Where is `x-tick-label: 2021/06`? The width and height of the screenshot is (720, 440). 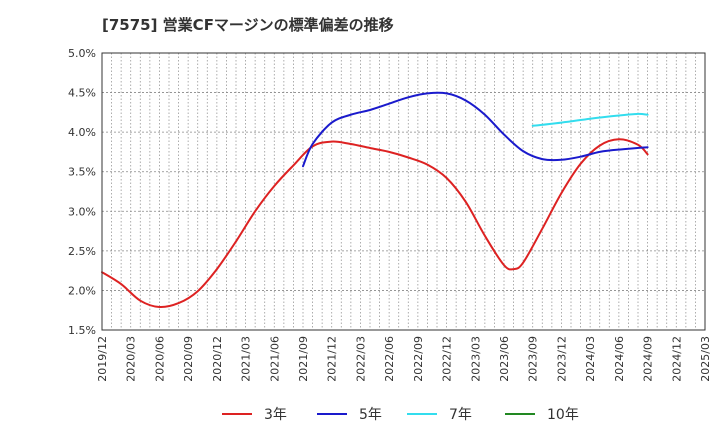 x-tick-label: 2021/06 is located at coordinates (274, 359).